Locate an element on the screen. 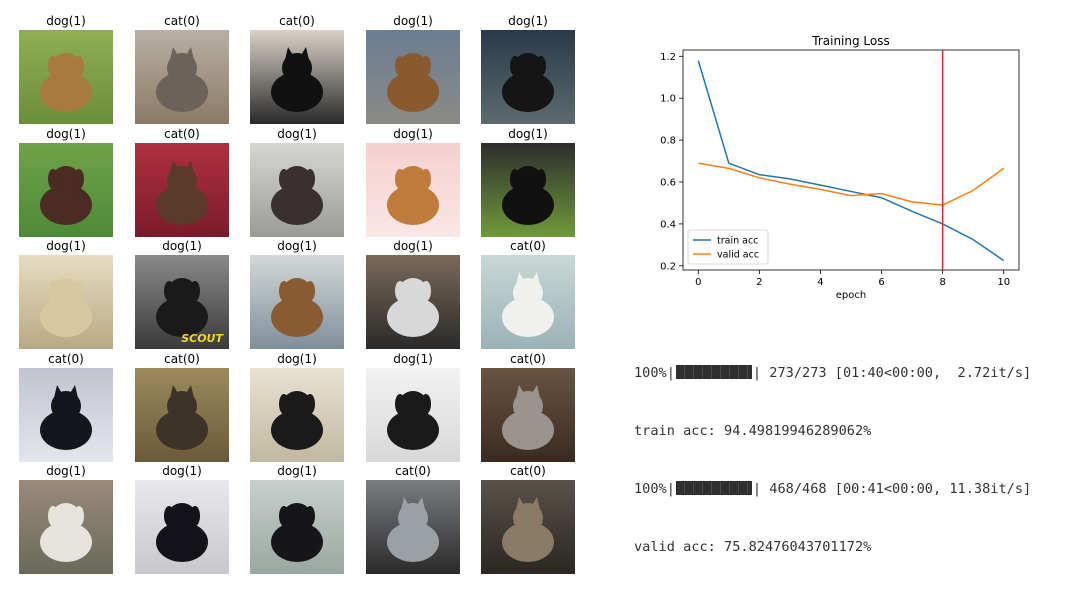 Image resolution: width=1088 pixels, height=593 pixels. legend-label: valid acc is located at coordinates (738, 255).